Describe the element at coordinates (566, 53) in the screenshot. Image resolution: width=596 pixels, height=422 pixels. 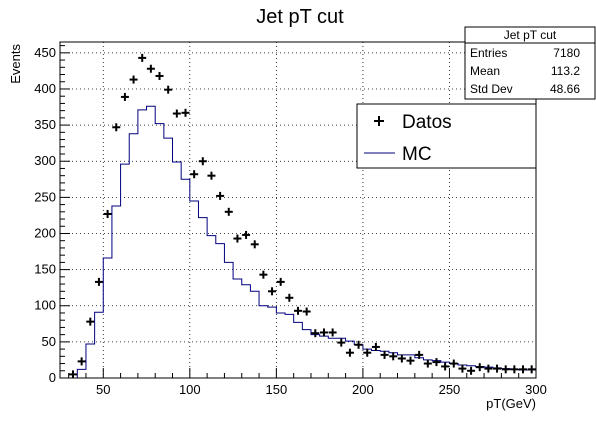
I see `stats-entries-value: 7180` at that location.